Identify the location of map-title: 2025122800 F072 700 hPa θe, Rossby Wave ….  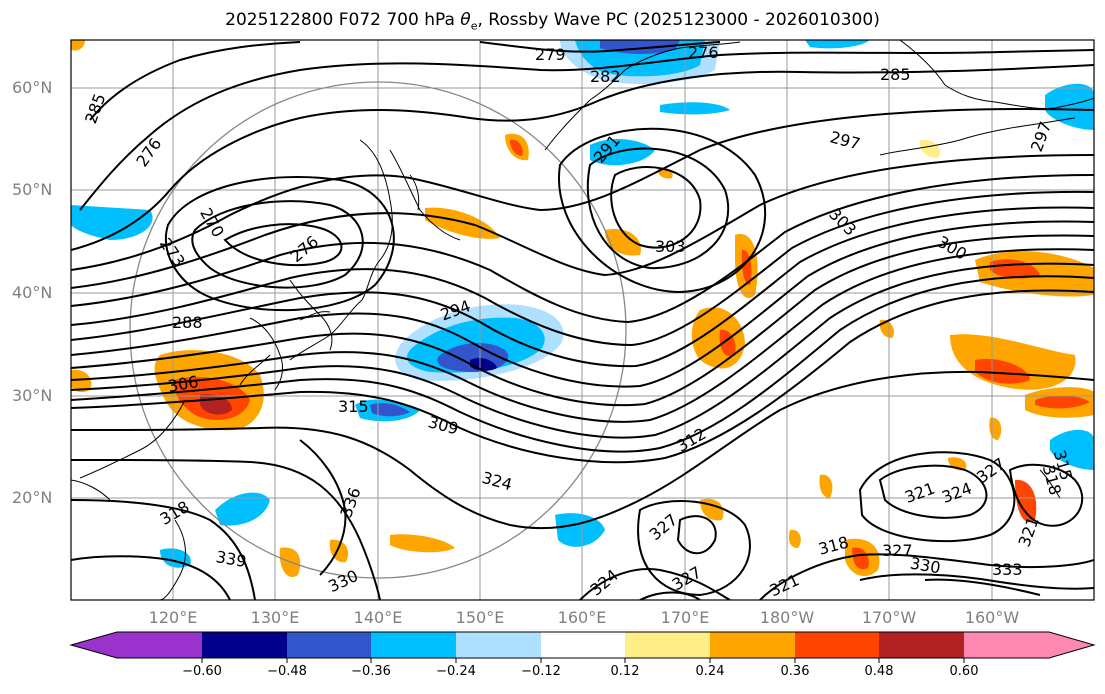
(552, 21).